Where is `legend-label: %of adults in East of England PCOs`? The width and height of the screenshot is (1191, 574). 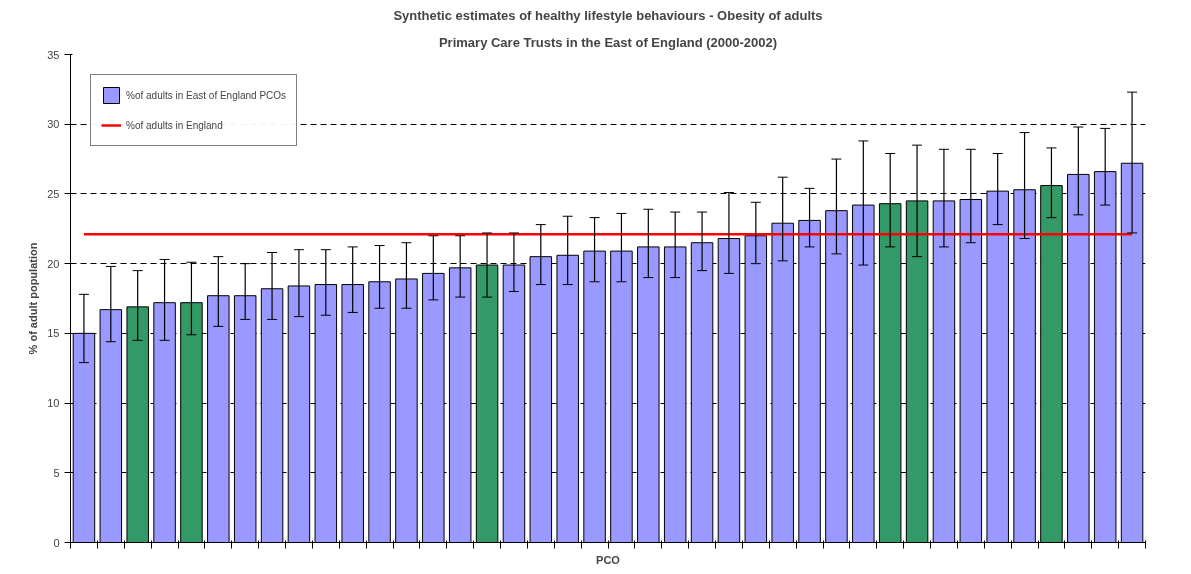 legend-label: %of adults in East of England PCOs is located at coordinates (206, 95).